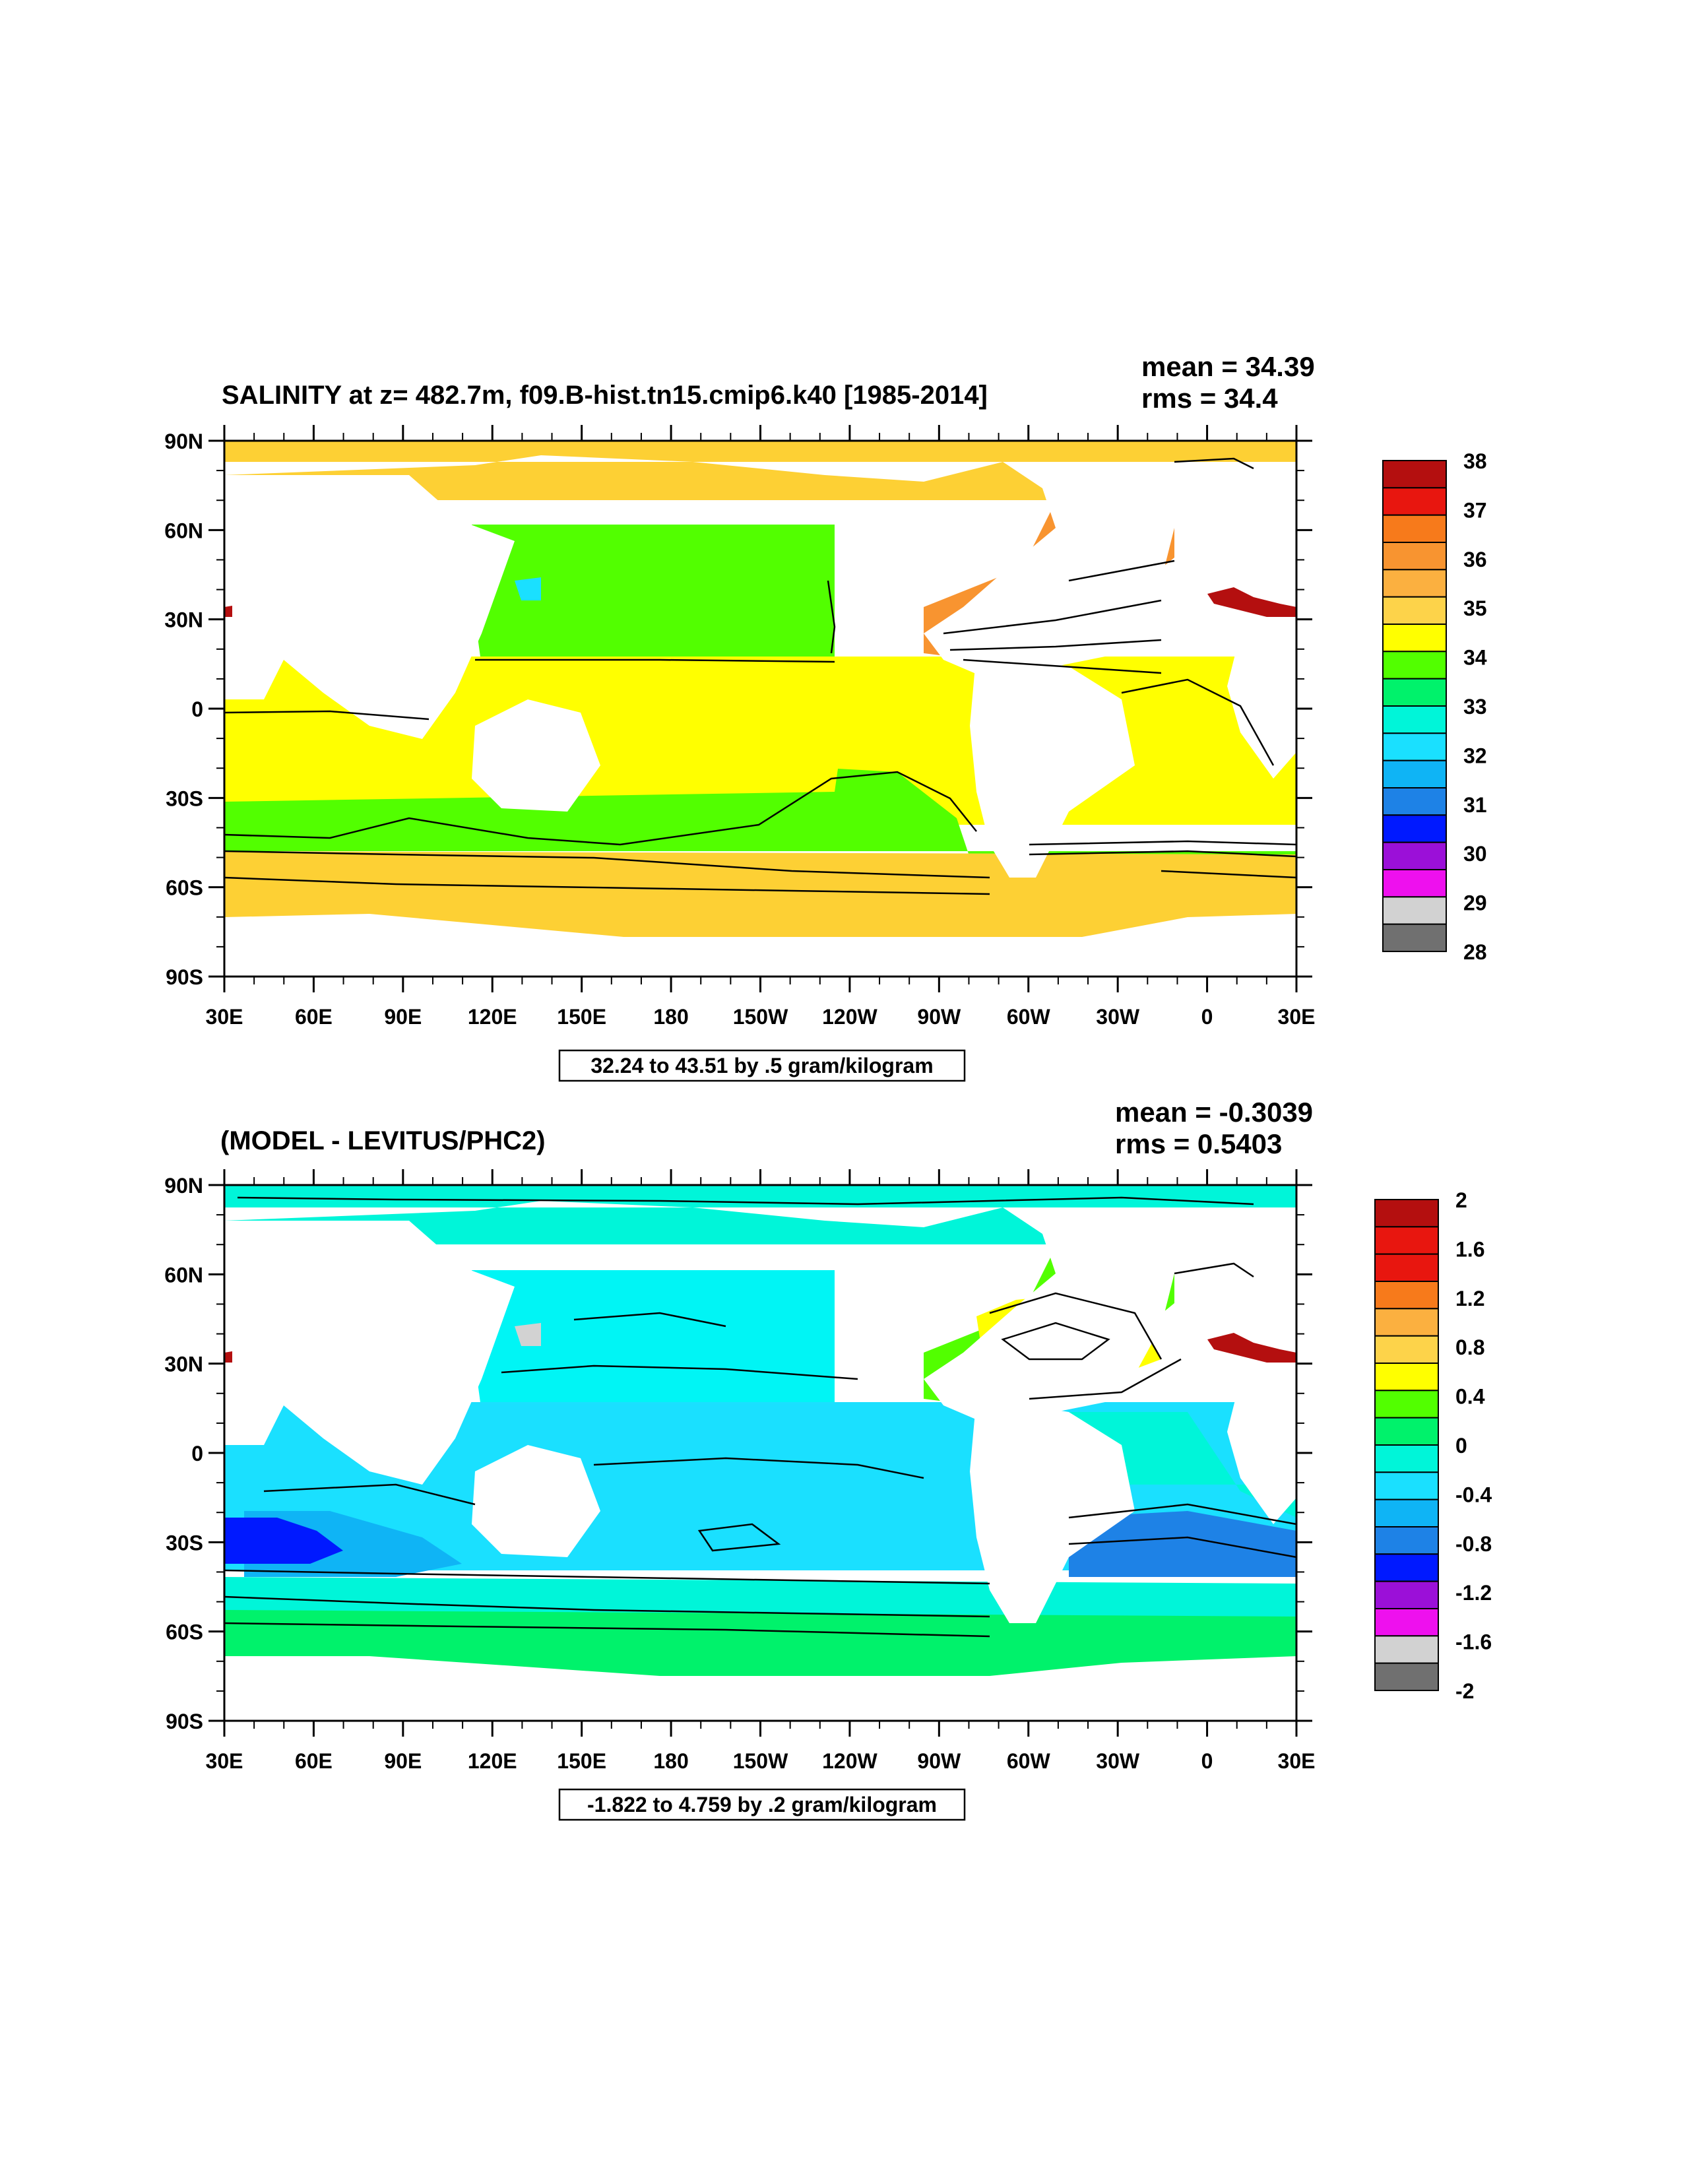 The height and width of the screenshot is (2184, 1689). I want to click on mean-label: mean = 34.39, so click(1228, 366).